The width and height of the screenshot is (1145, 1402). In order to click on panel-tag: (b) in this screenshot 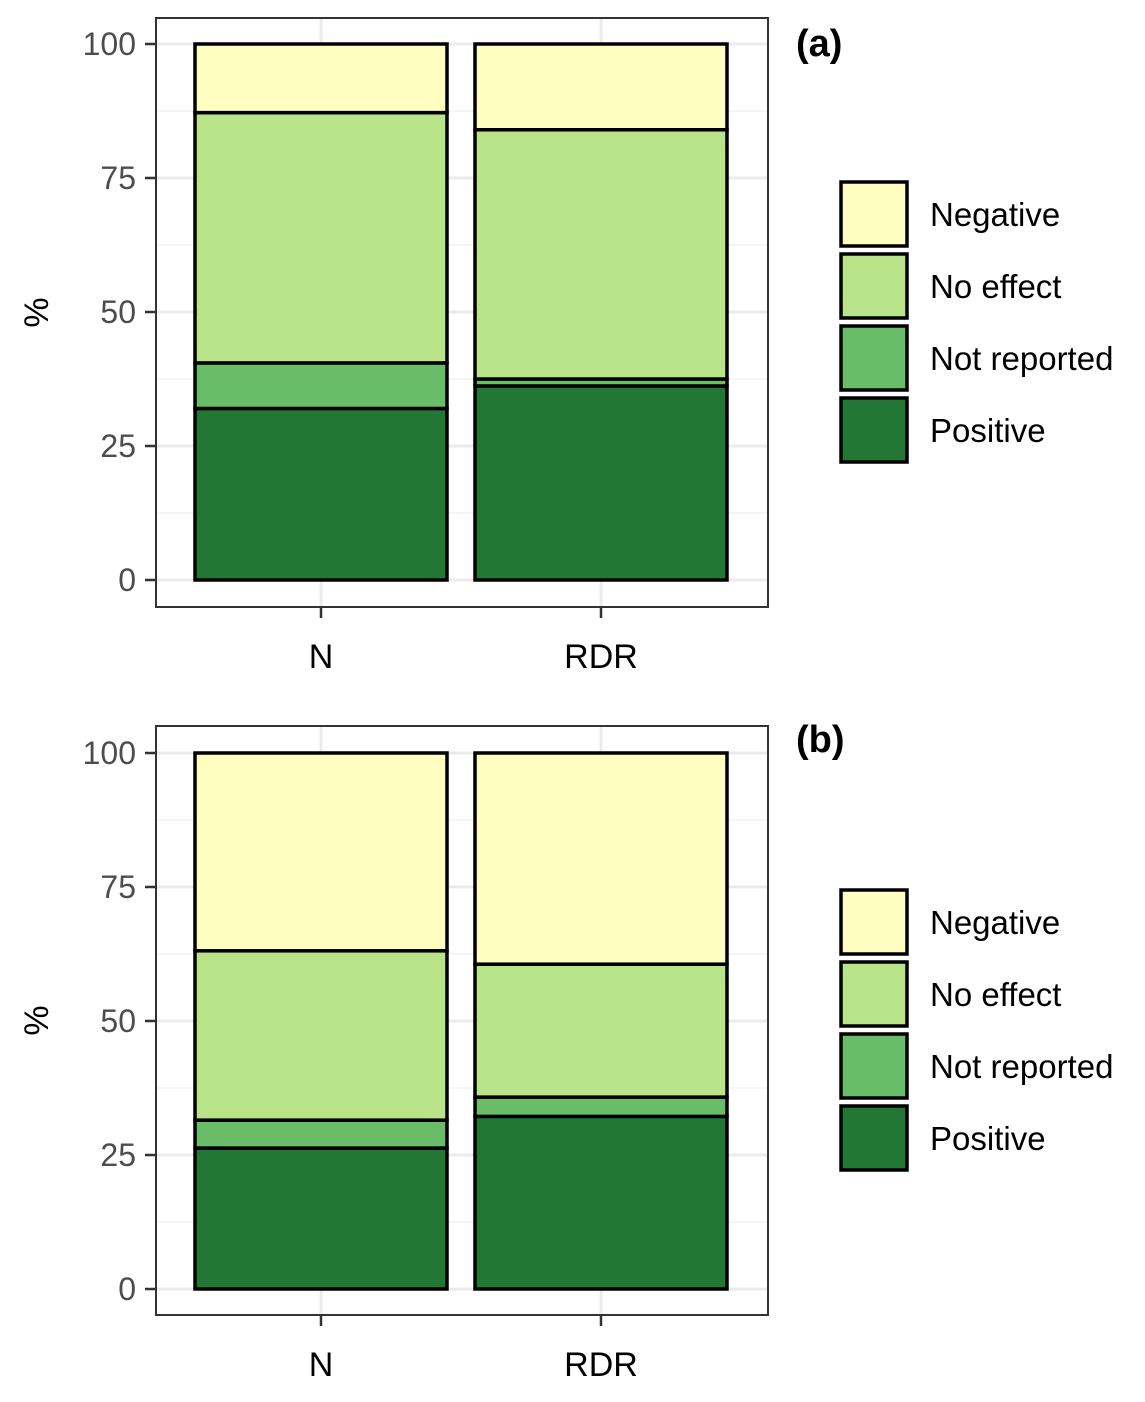, I will do `click(820, 740)`.